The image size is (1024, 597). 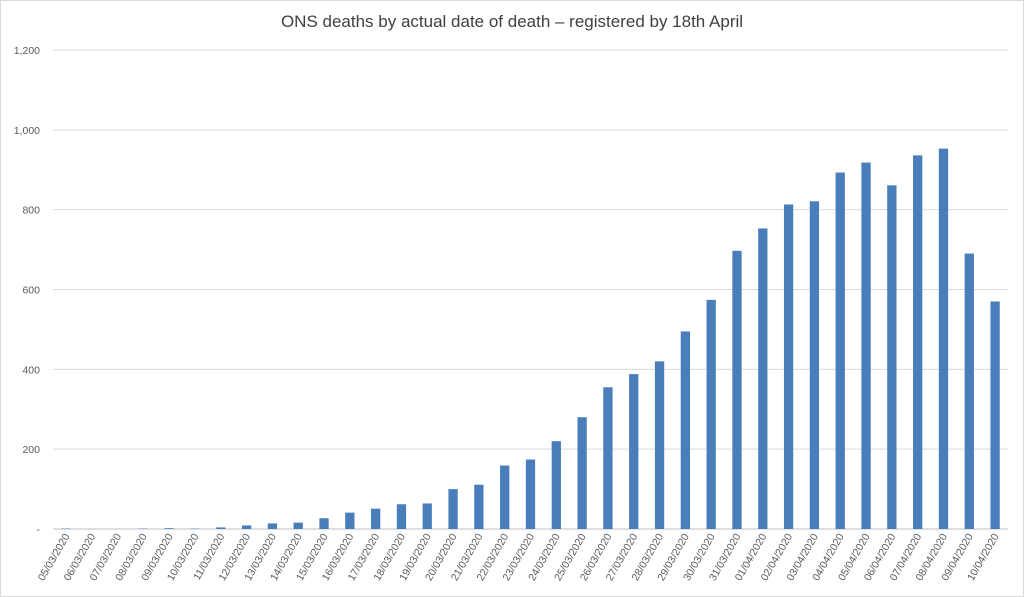 I want to click on y-axis-ticks: - 200 400 600 800 1,000 1,200, so click(x=27, y=290).